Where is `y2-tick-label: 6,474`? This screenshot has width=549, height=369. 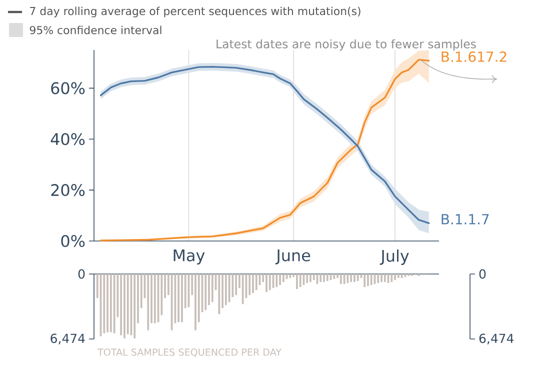
y2-tick-label: 6,474 is located at coordinates (496, 339).